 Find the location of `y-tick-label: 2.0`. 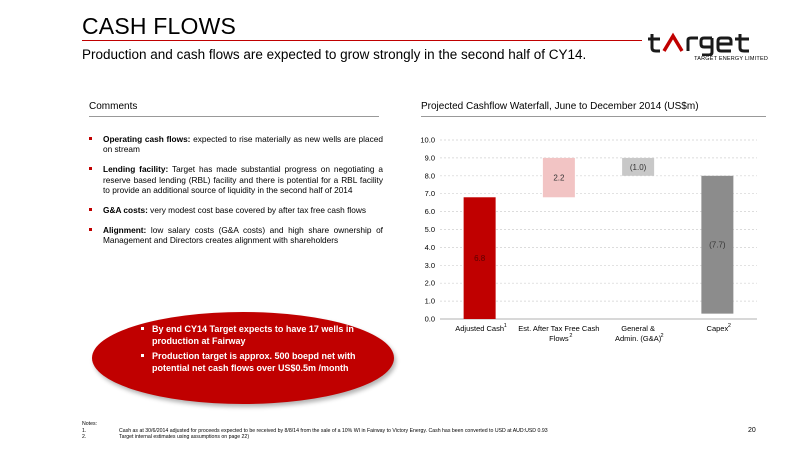

y-tick-label: 2.0 is located at coordinates (430, 283).